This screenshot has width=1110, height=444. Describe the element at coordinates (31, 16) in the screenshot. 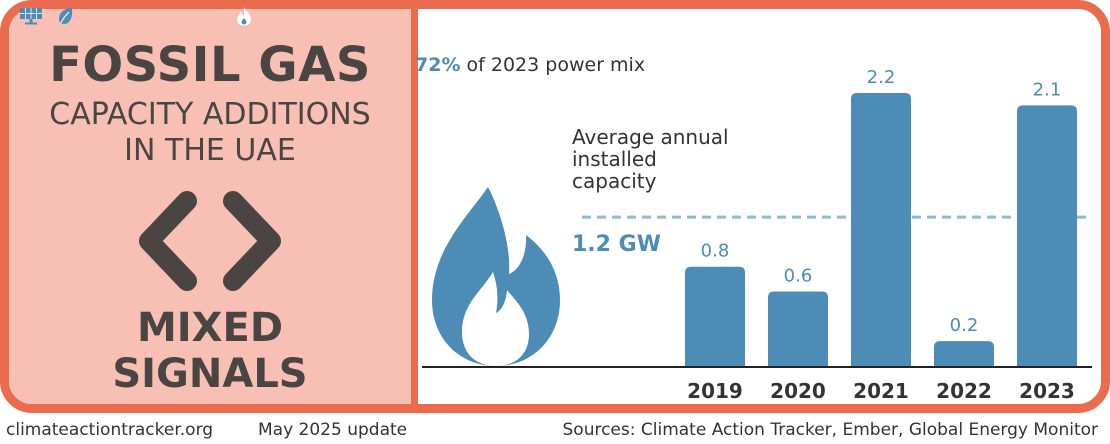

I see `solar-panel-icon` at that location.